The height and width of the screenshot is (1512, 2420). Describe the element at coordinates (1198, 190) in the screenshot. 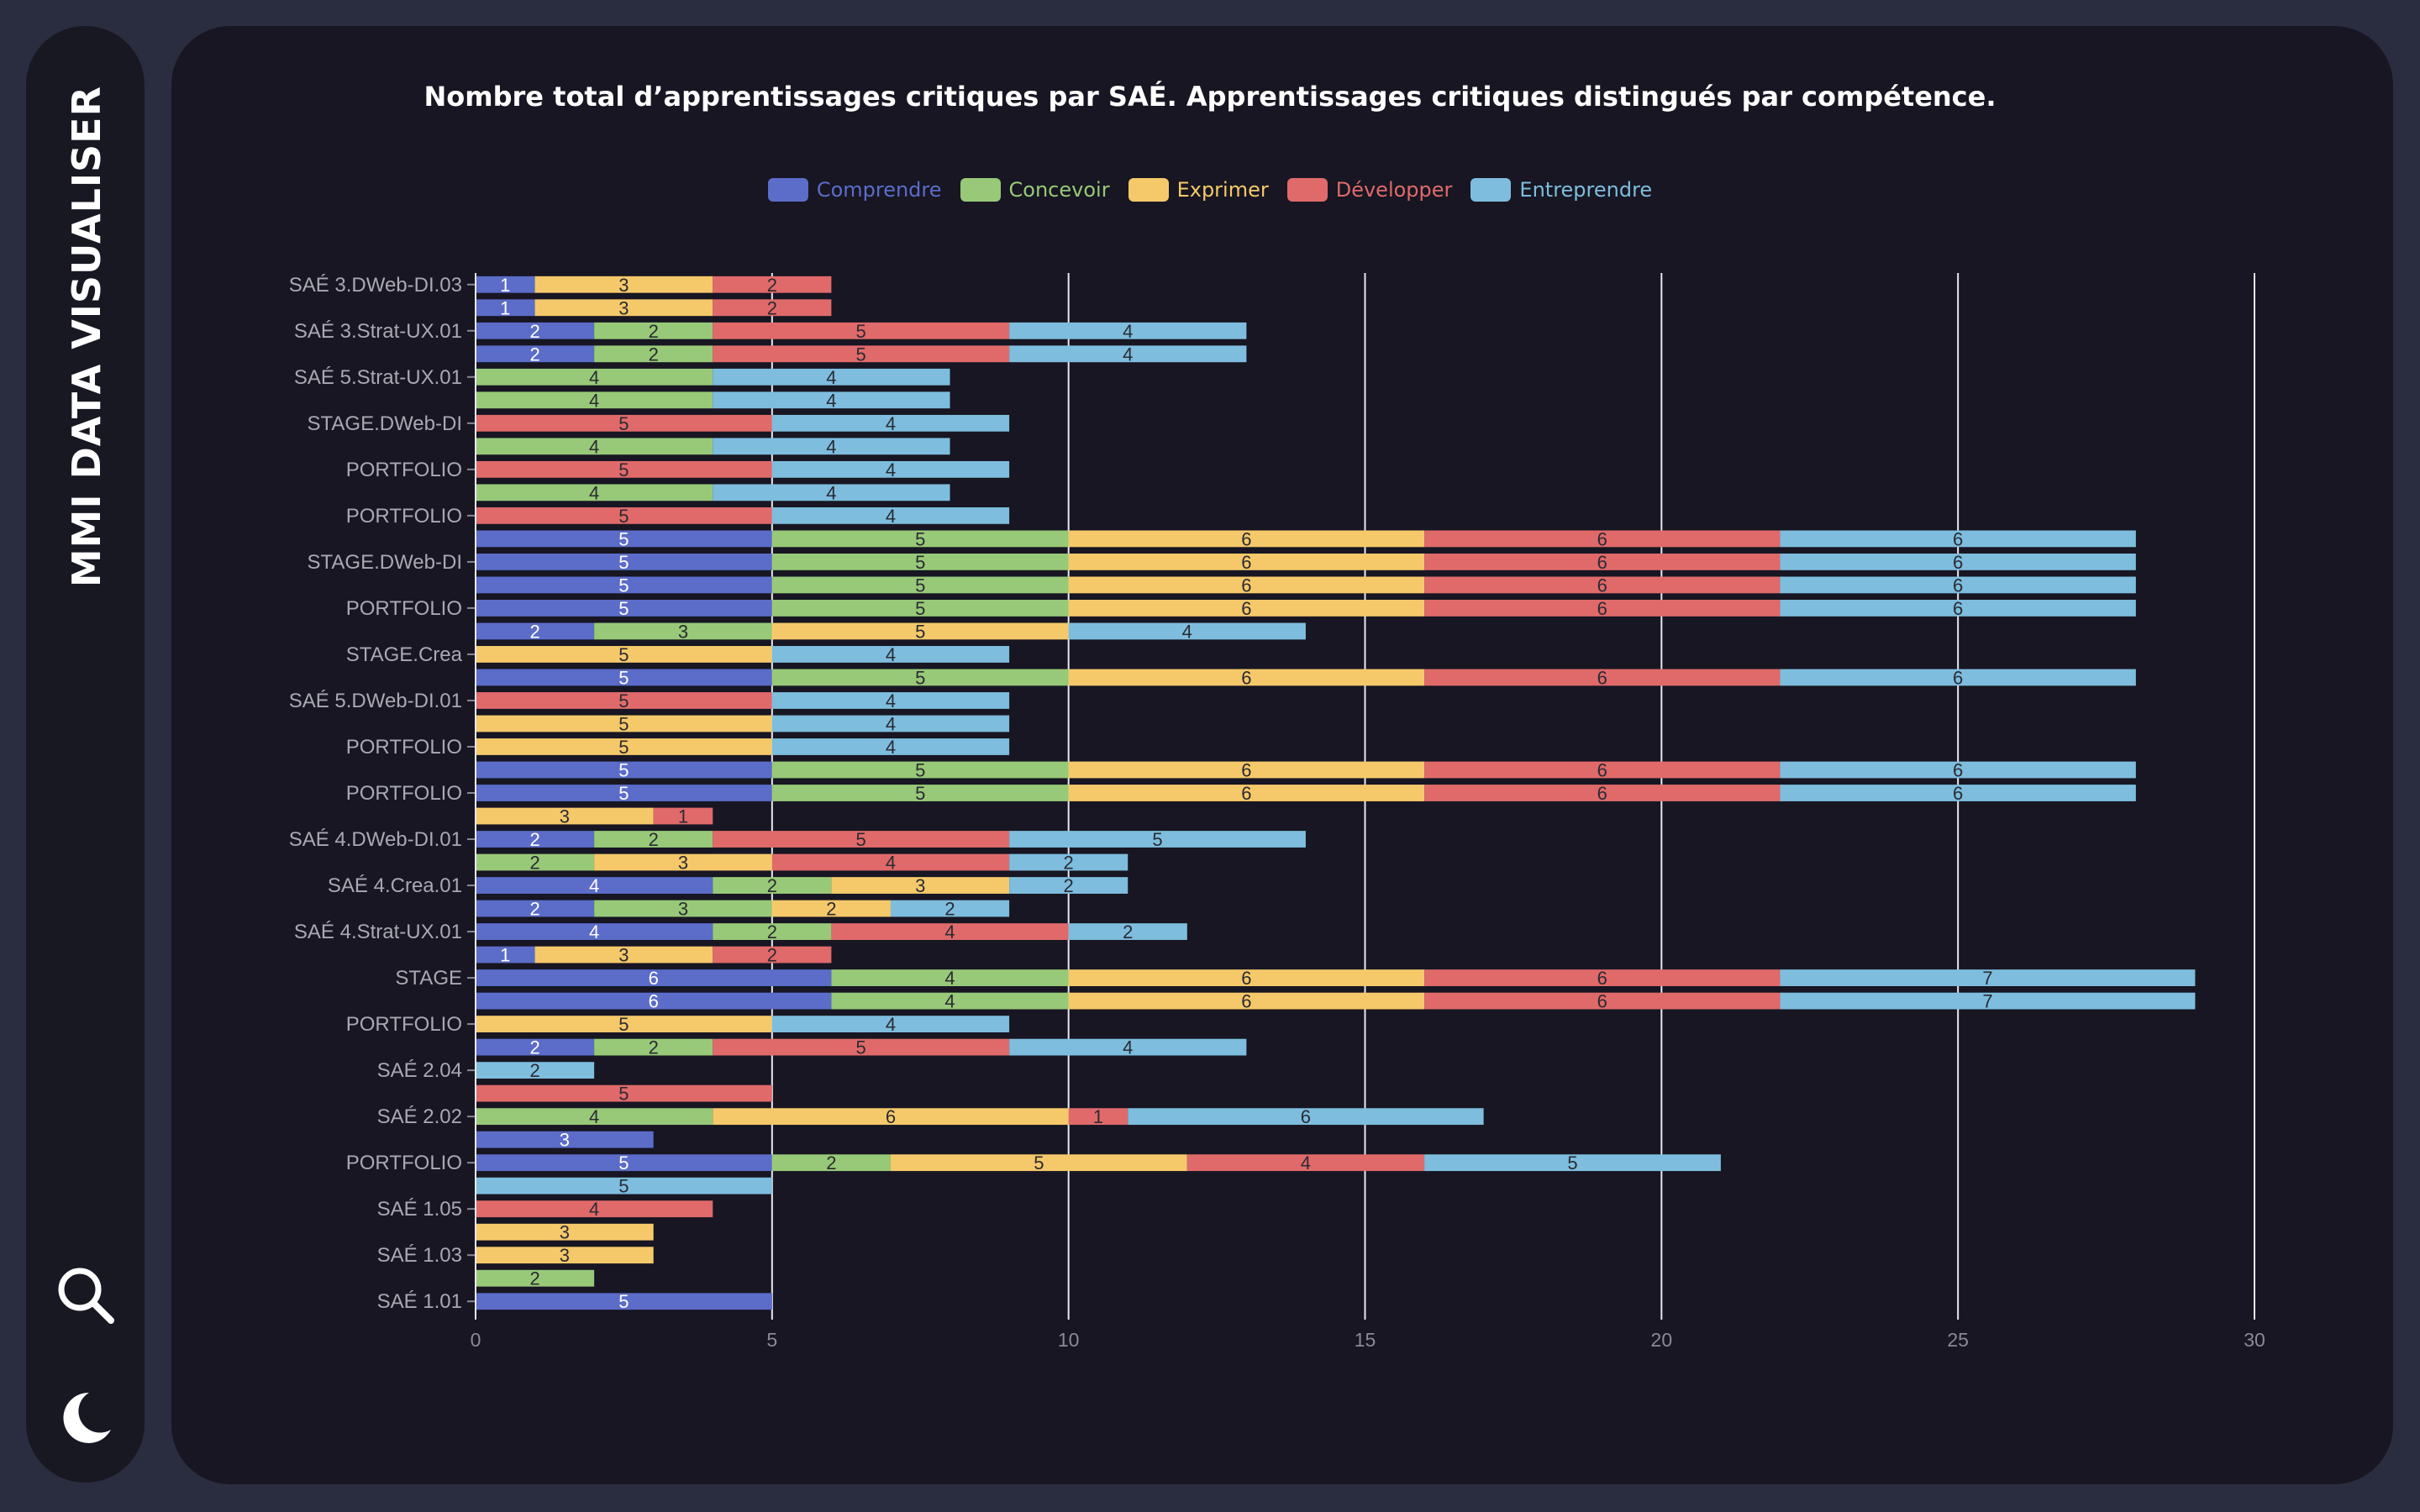

I see `legend-item: Exprimer` at that location.